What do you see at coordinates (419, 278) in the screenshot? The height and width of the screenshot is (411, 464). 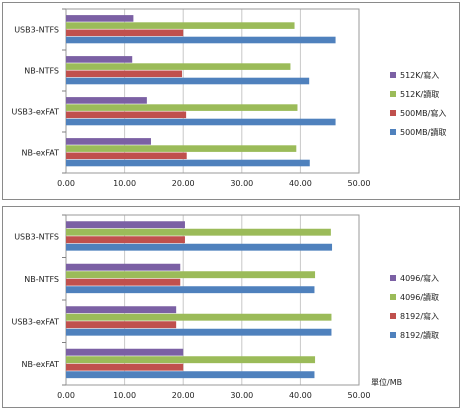 I see `legend-label: 4096/寫入` at bounding box center [419, 278].